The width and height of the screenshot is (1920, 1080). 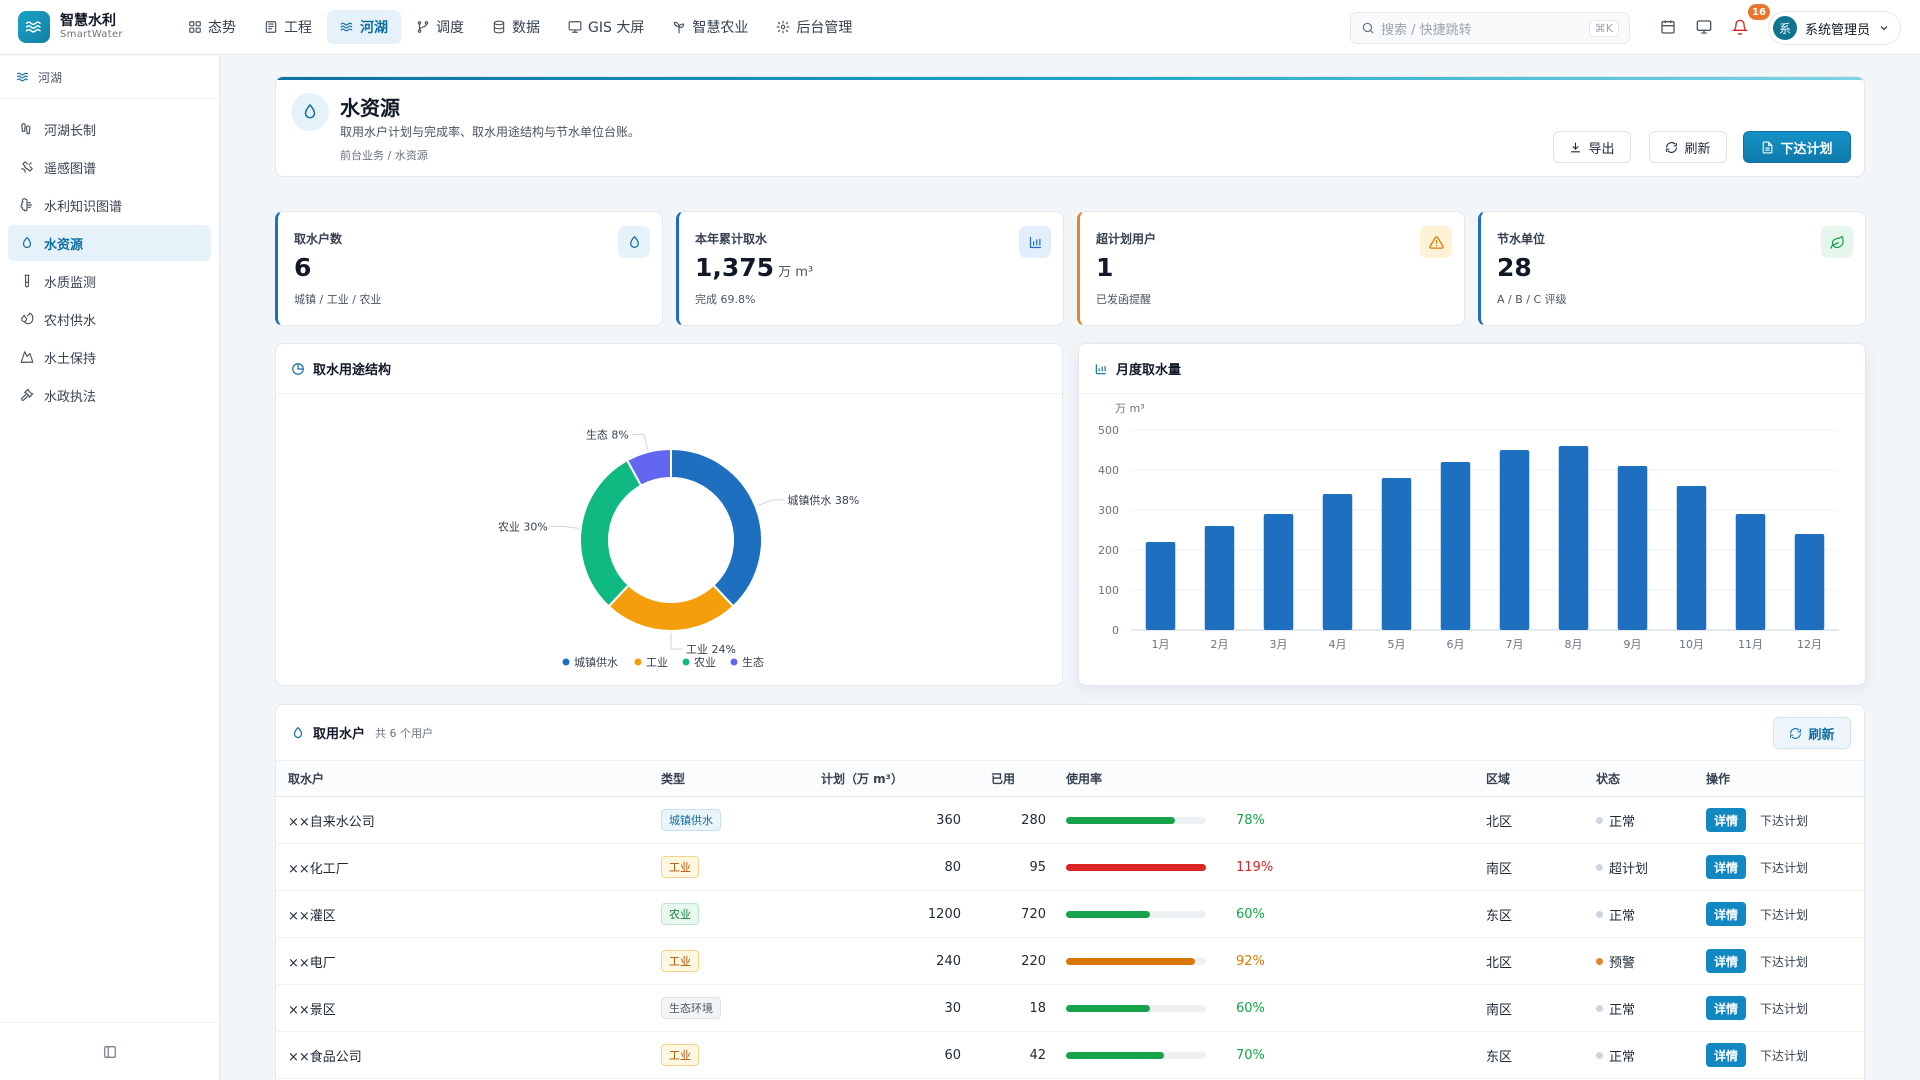 What do you see at coordinates (1573, 538) in the screenshot?
I see `bar-8月` at bounding box center [1573, 538].